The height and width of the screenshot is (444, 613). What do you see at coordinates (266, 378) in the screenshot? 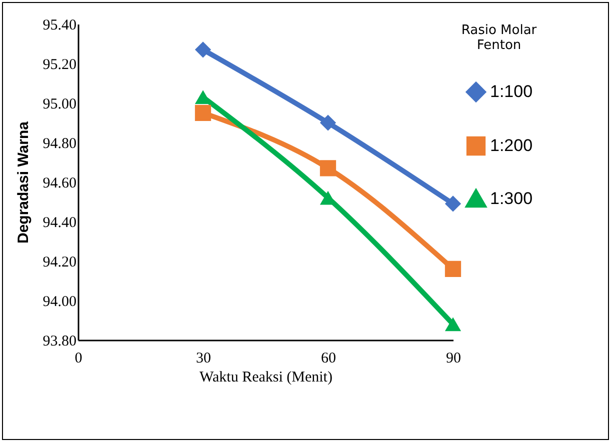
I see `x-axis-title: Waktu Reaksi (Menit)` at bounding box center [266, 378].